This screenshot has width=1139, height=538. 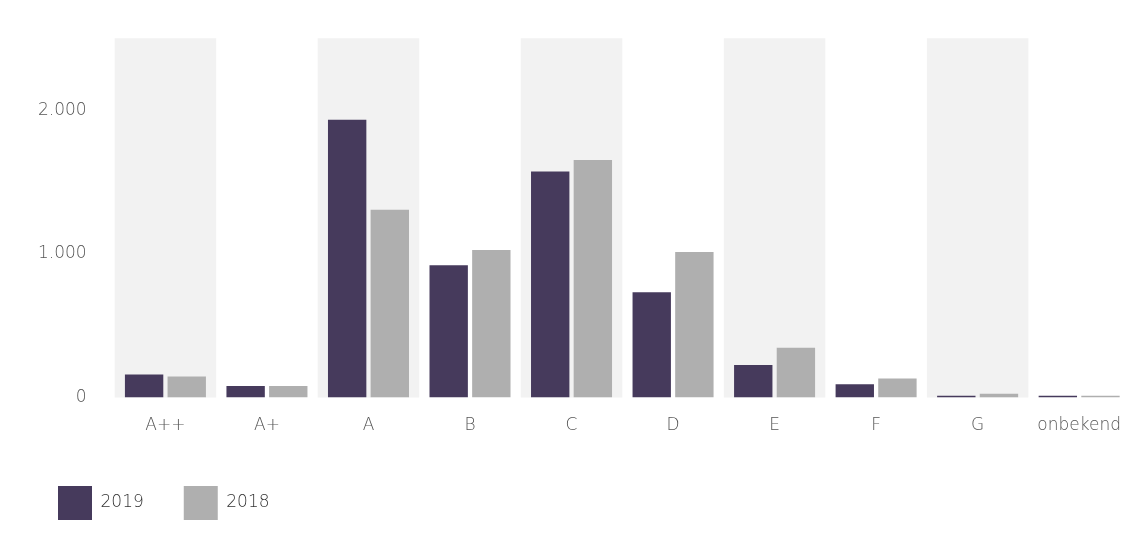 I want to click on x-tick-label: E, so click(x=774, y=424).